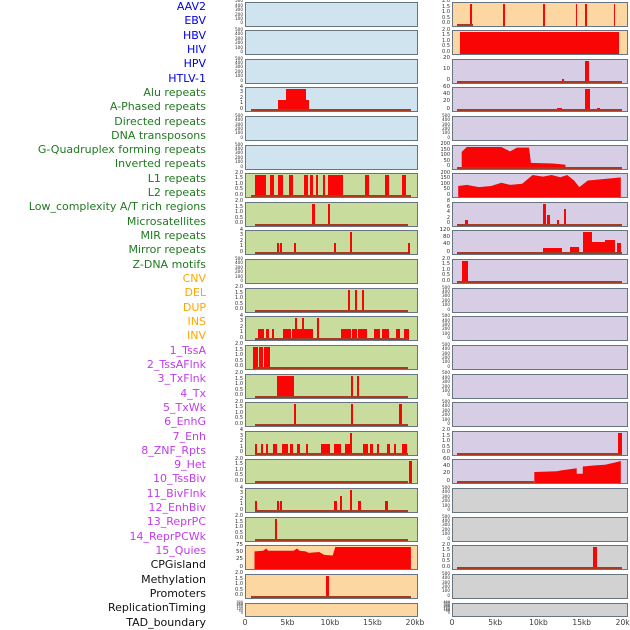 This screenshot has width=630, height=630. I want to click on track-label-hbv: HBV, so click(194, 35).